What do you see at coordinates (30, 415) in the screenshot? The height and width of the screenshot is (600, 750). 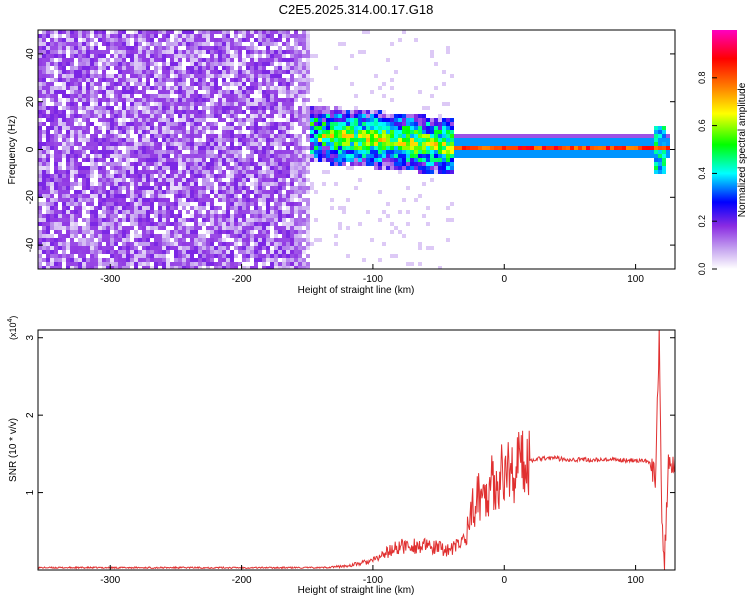 I see `y-tick-label: 2` at bounding box center [30, 415].